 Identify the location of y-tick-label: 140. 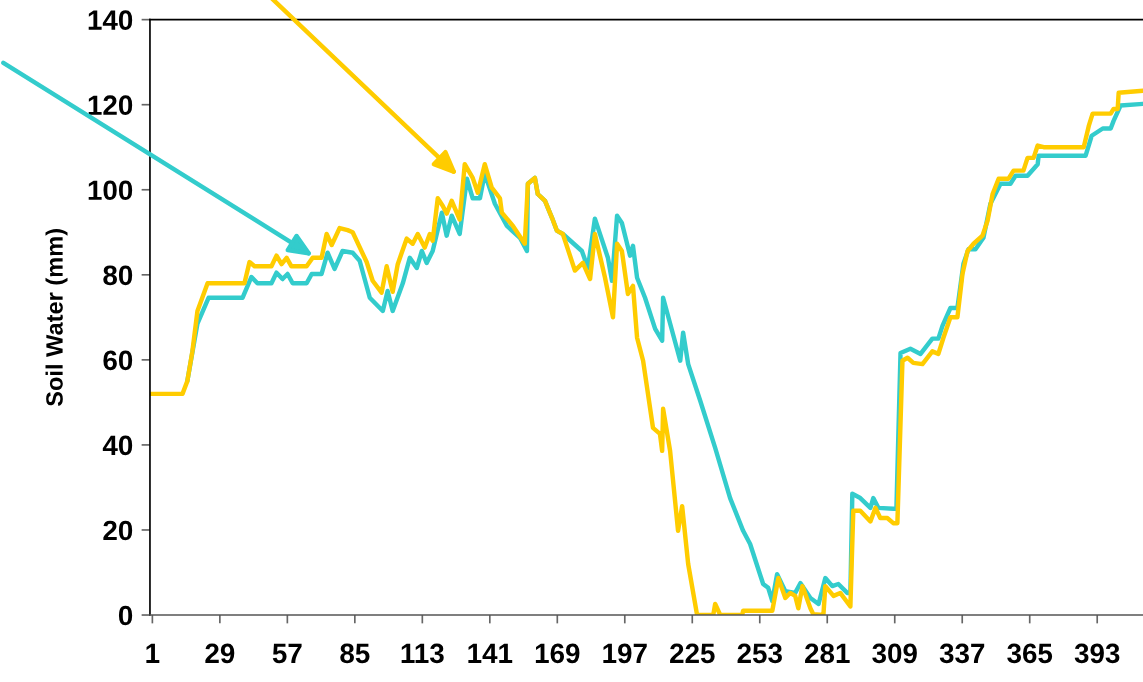
(110, 20).